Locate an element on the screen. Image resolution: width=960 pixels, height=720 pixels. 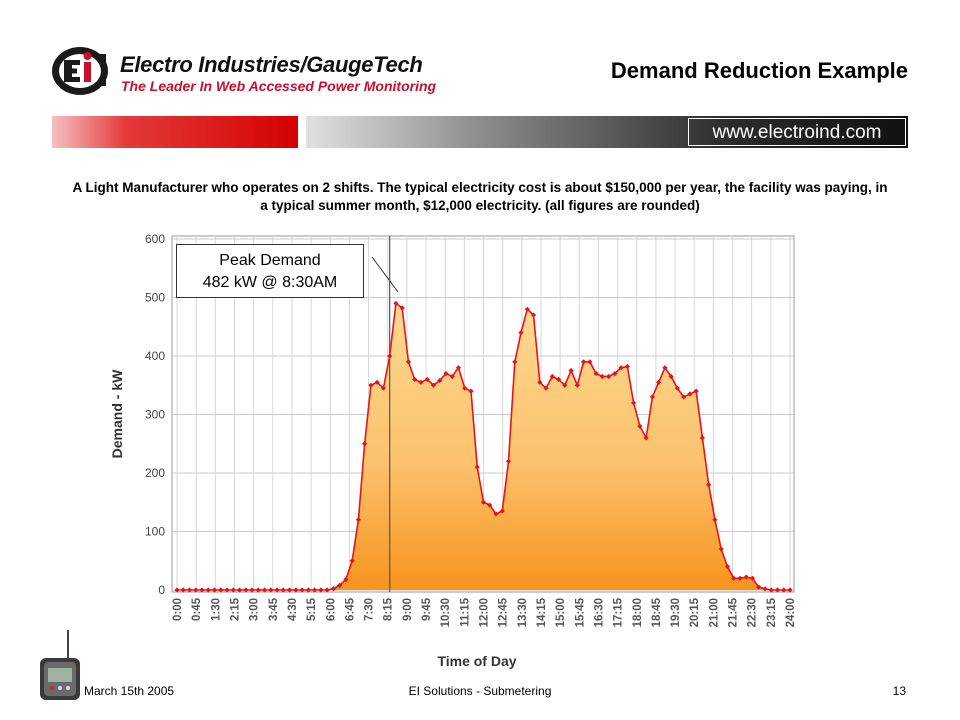
x-tick-label: 8:15 is located at coordinates (389, 609).